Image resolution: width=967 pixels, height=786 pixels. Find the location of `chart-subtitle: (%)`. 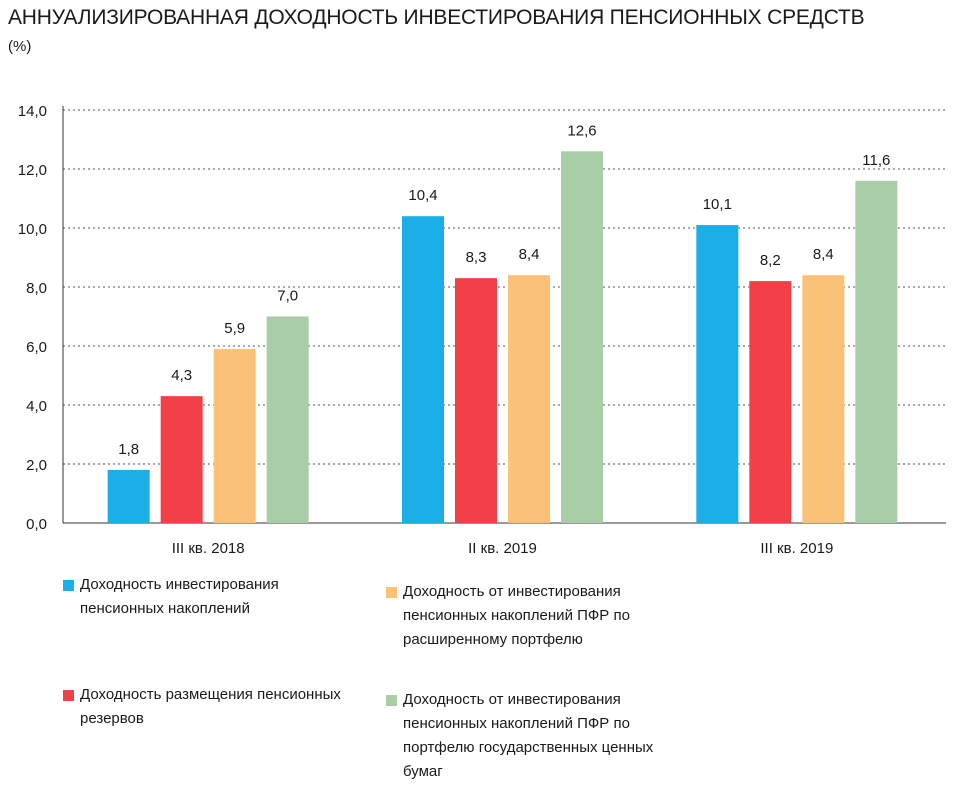

chart-subtitle: (%) is located at coordinates (20, 46).